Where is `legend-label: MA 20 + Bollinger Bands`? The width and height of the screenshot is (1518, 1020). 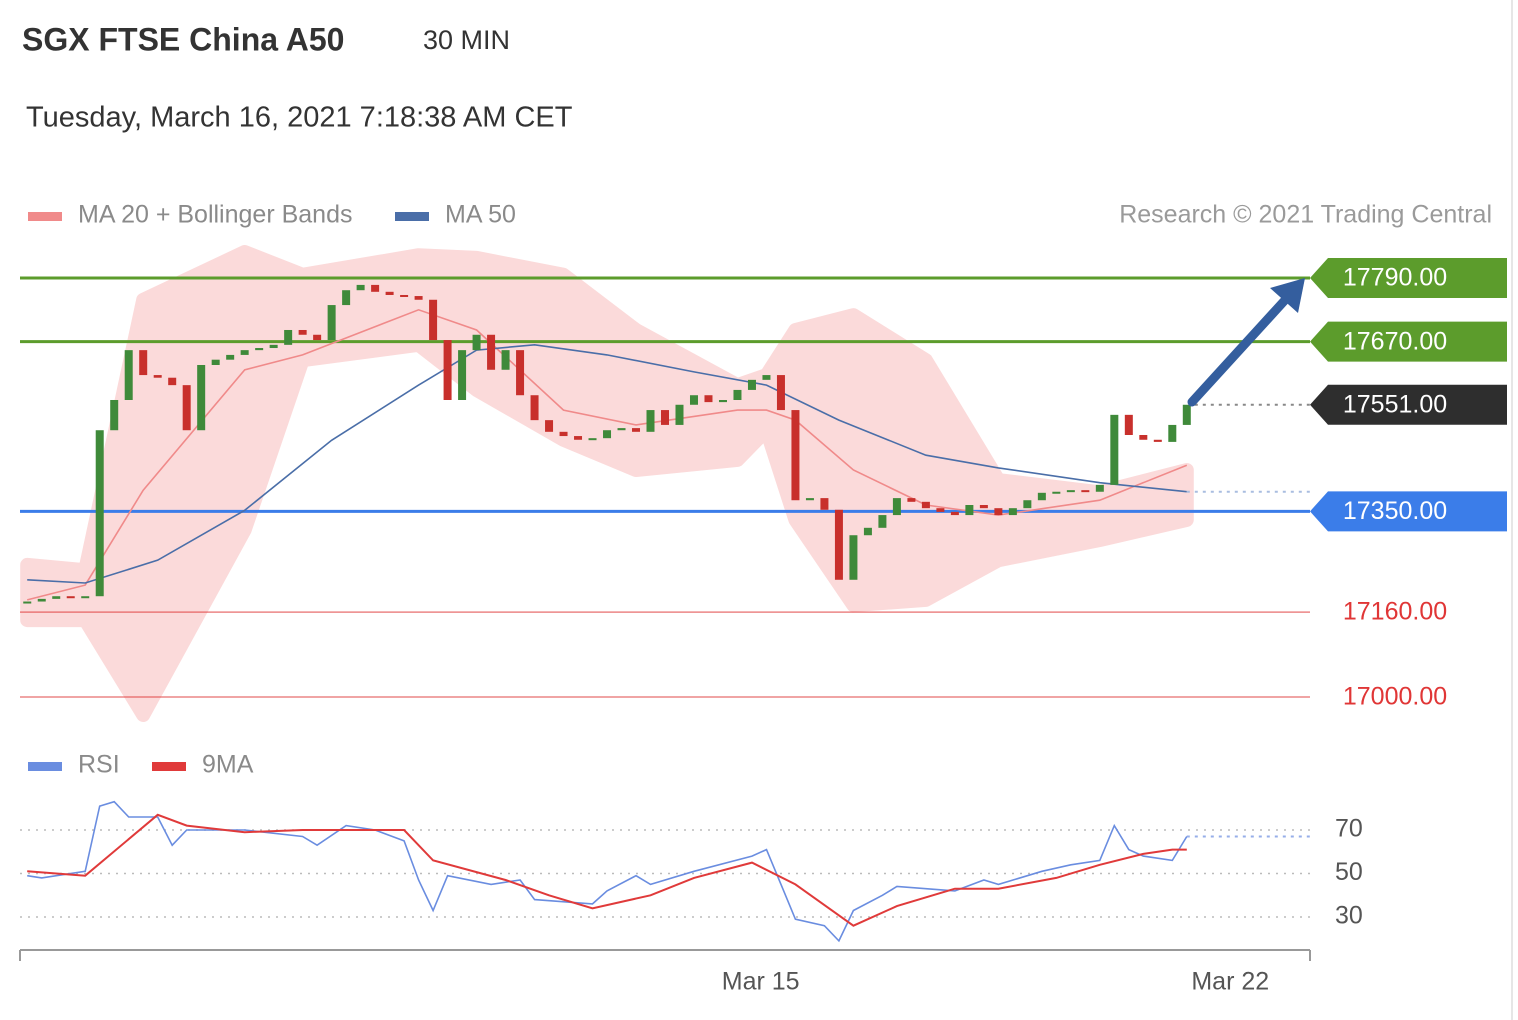
legend-label: MA 20 + Bollinger Bands is located at coordinates (215, 215).